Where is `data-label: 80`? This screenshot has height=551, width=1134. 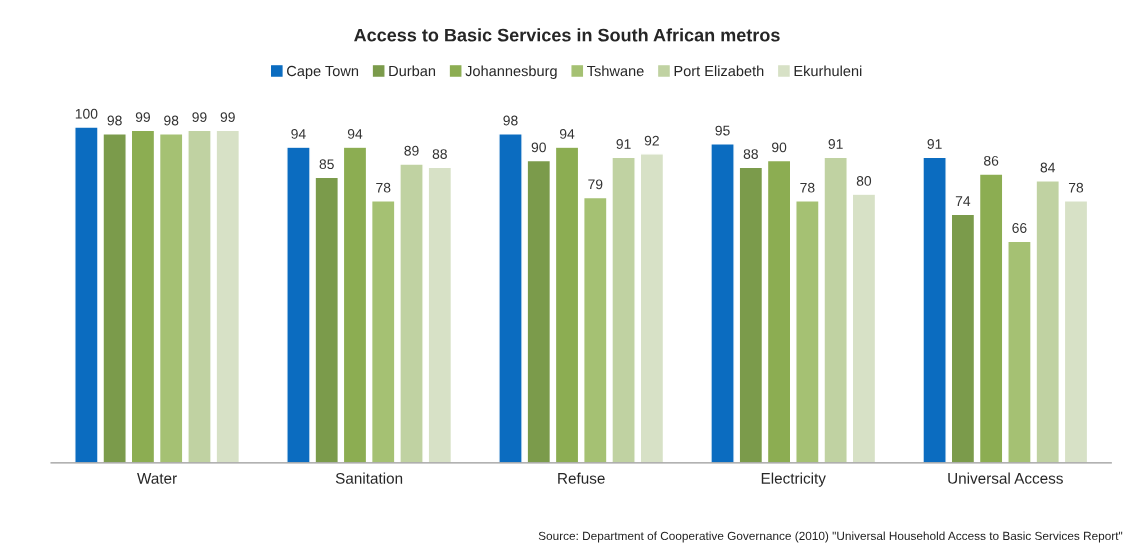 data-label: 80 is located at coordinates (864, 181).